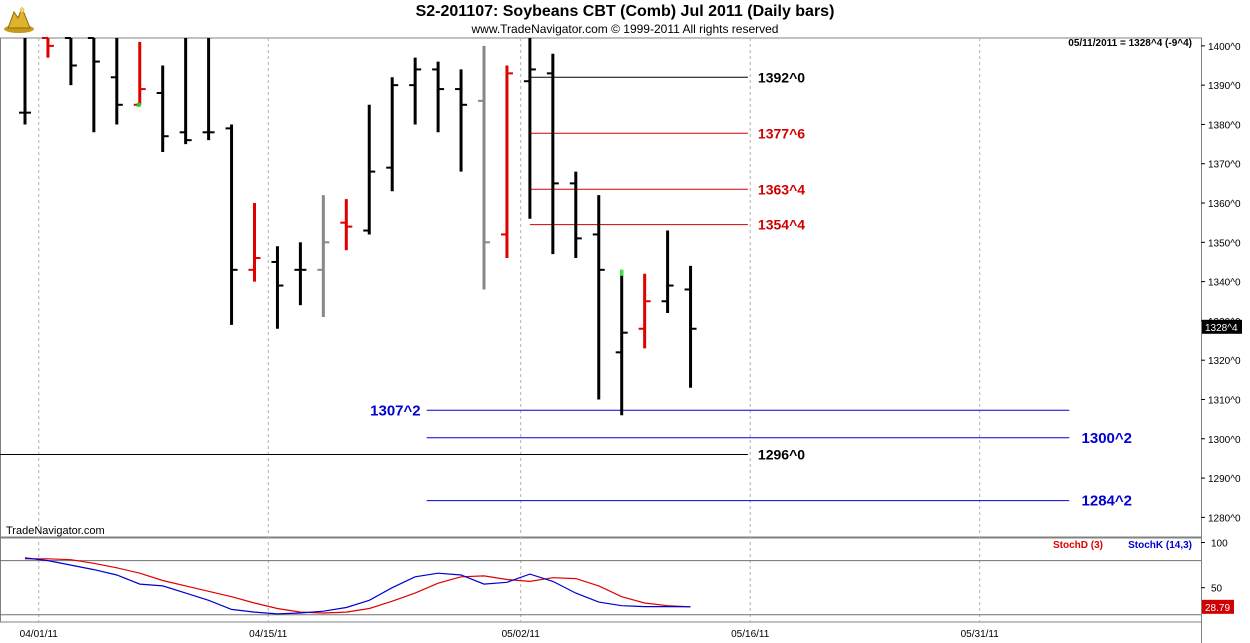  I want to click on price-tick-label: 1380^0, so click(1224, 125).